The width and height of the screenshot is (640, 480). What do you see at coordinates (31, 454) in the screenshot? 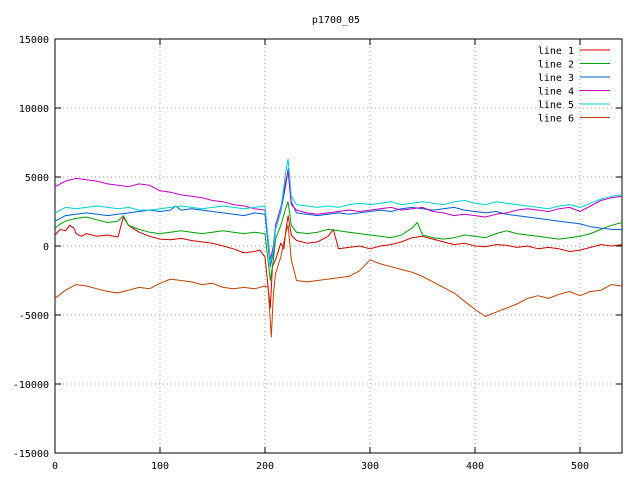
I see `y-tick-label: -15000` at bounding box center [31, 454].